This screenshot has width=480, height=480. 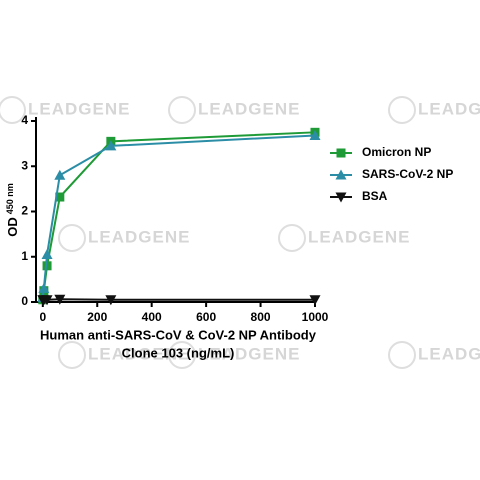 What do you see at coordinates (375, 196) in the screenshot?
I see `legend-label: BSA` at bounding box center [375, 196].